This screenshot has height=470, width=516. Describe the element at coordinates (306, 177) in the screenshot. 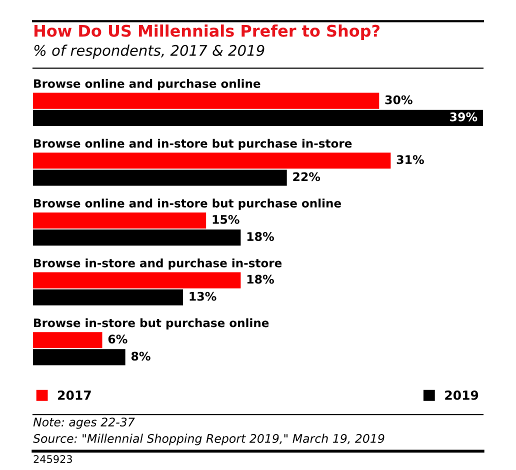

I see `data-label: 22%` at that location.